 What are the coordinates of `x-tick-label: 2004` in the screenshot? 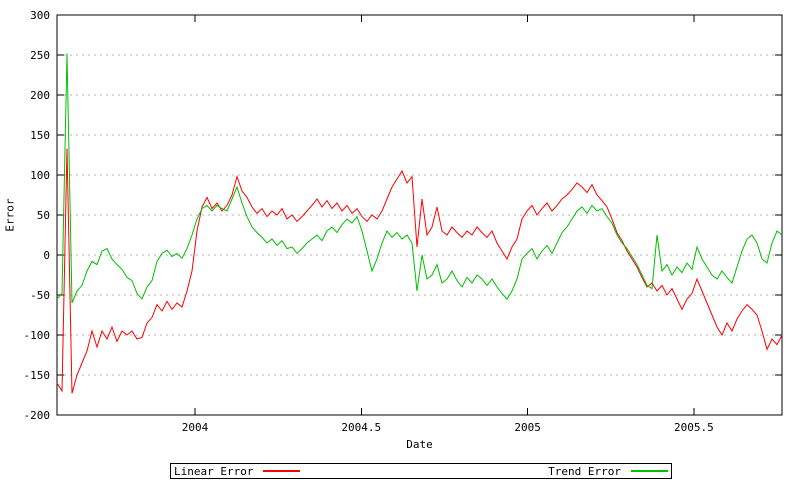 It's located at (195, 427).